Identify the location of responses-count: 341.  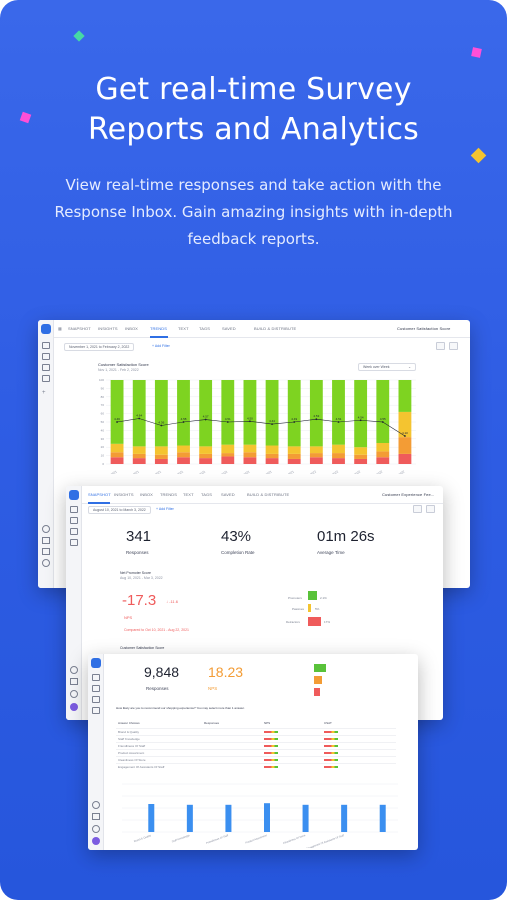
(139, 536).